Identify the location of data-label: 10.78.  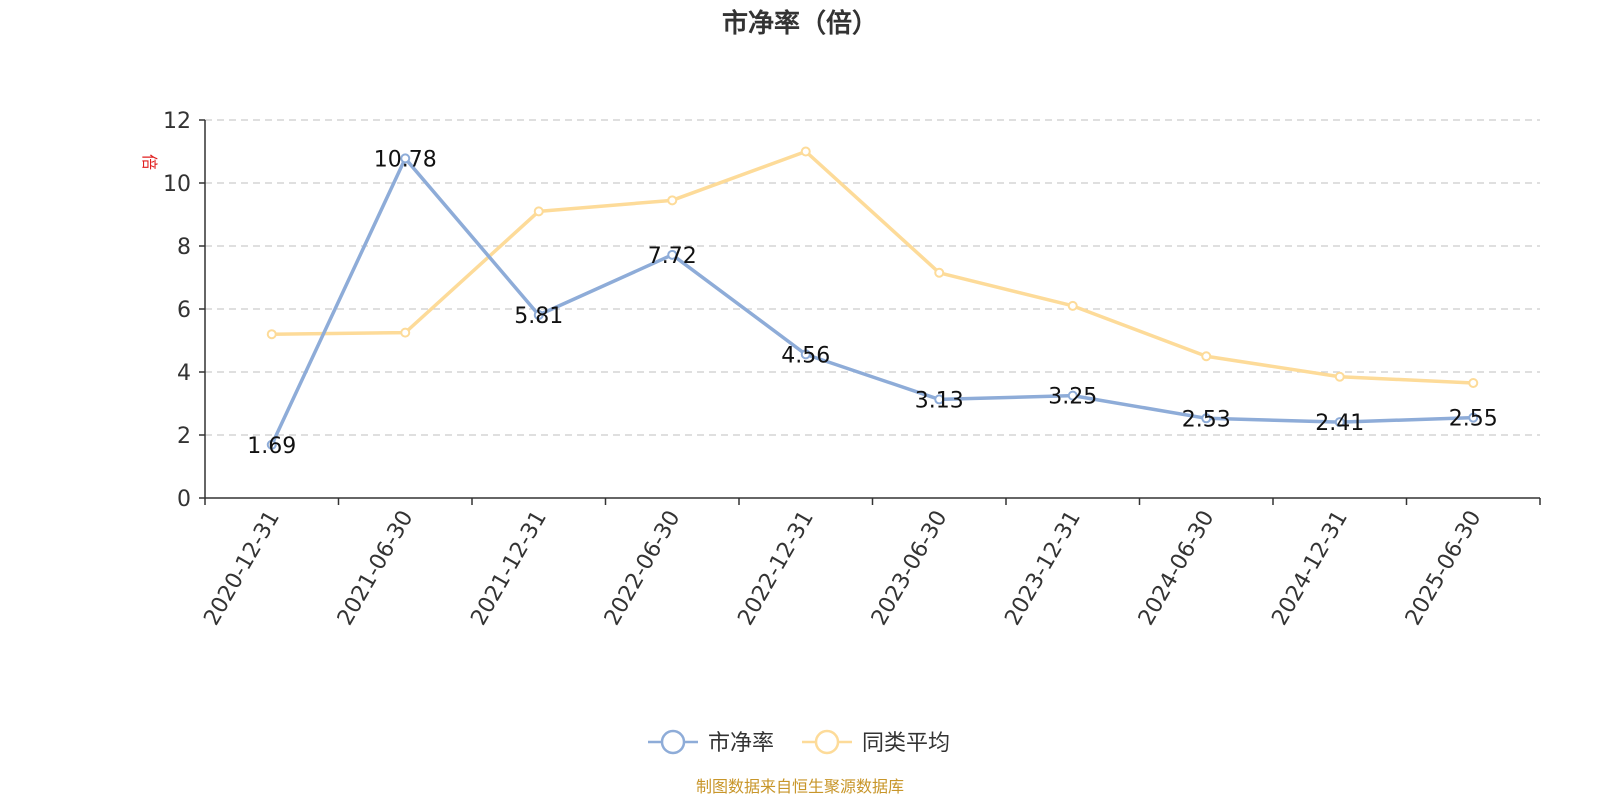
(405, 159).